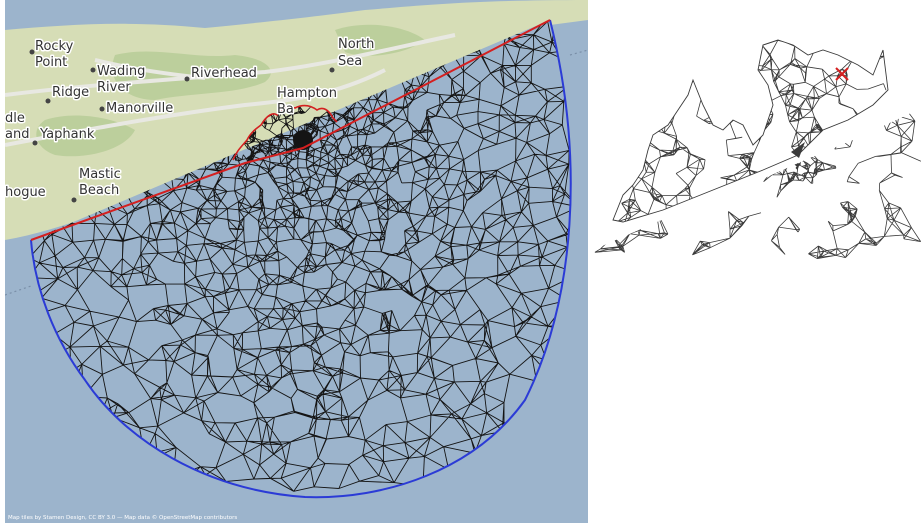 Image resolution: width=922 pixels, height=523 pixels. Describe the element at coordinates (350, 61) in the screenshot. I see `label-north-sea-2: Sea` at that location.